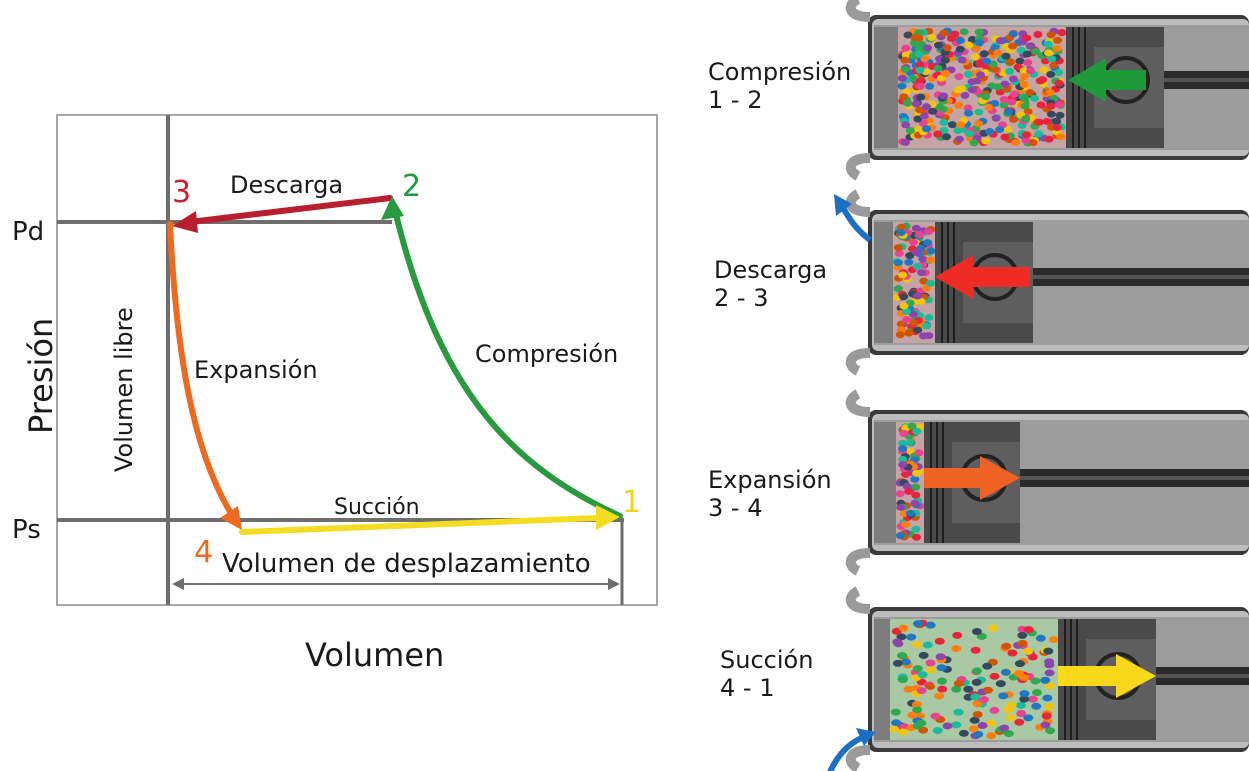  Describe the element at coordinates (741, 298) in the screenshot. I see `stage-range: 2 - 3` at that location.